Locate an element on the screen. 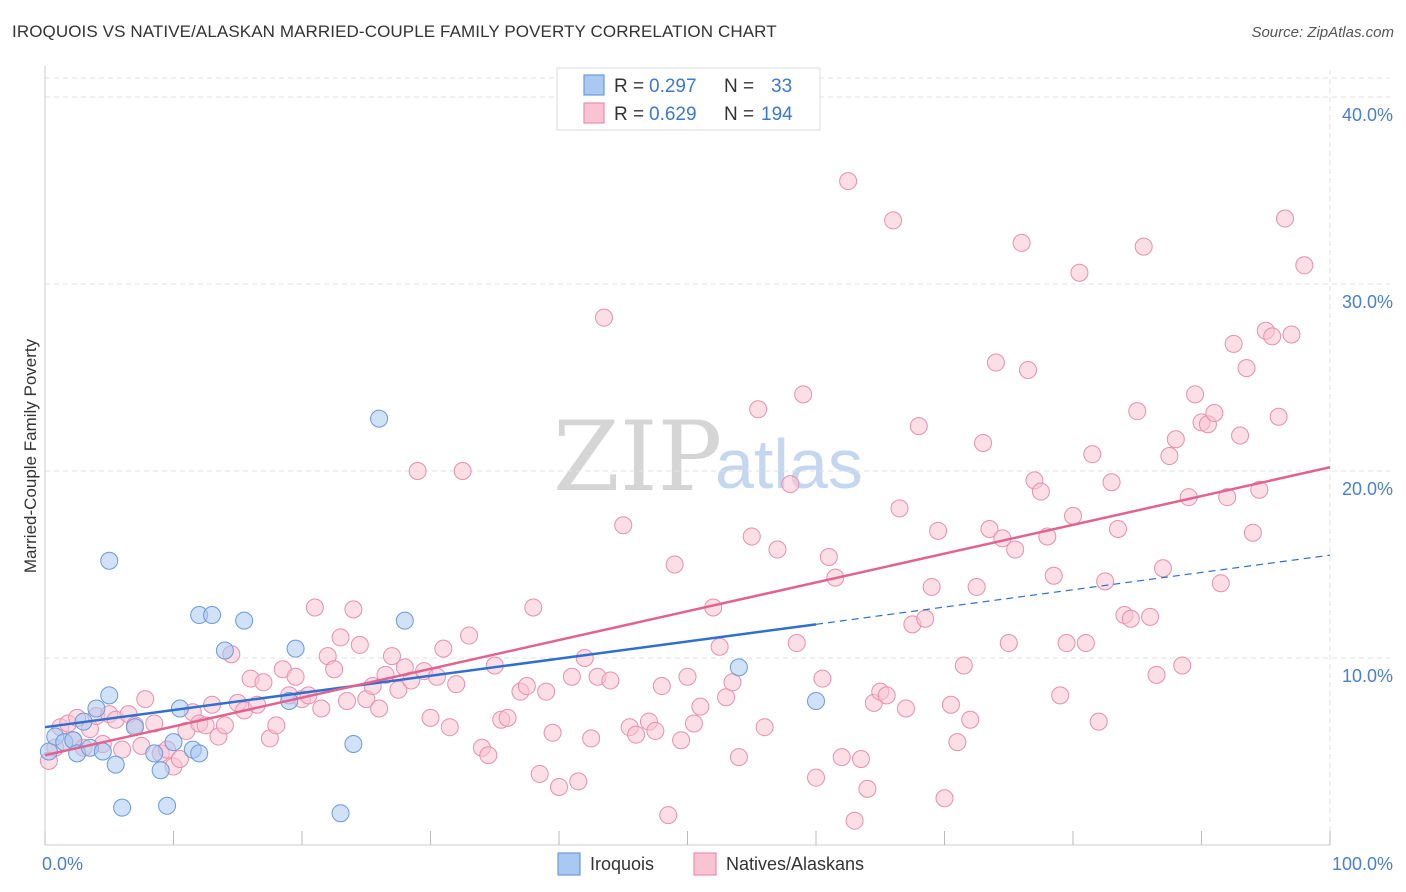  legend-swatch-iroquois is located at coordinates (594, 85).